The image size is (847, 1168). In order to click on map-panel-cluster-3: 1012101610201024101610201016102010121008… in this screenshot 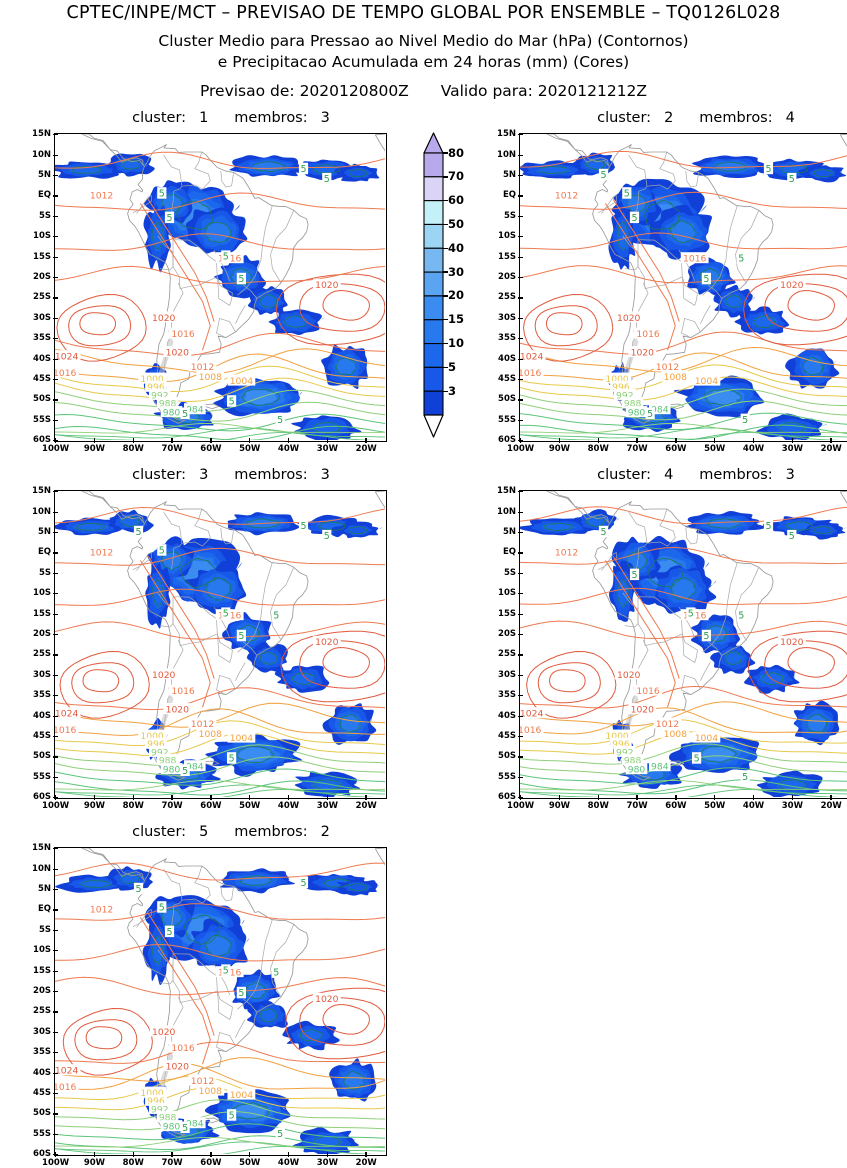, I will do `click(221, 645)`.